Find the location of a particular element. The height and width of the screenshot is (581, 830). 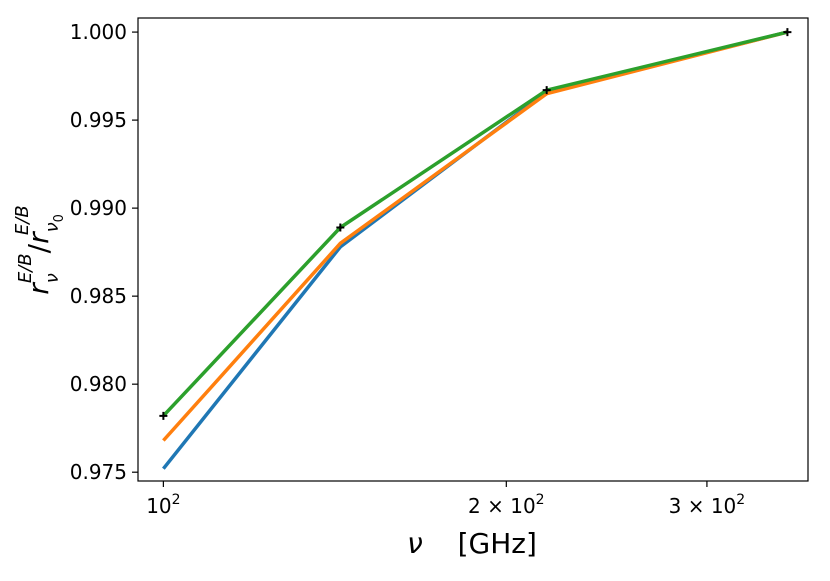

x-axis-label: ν [GHz] is located at coordinates (472, 543).